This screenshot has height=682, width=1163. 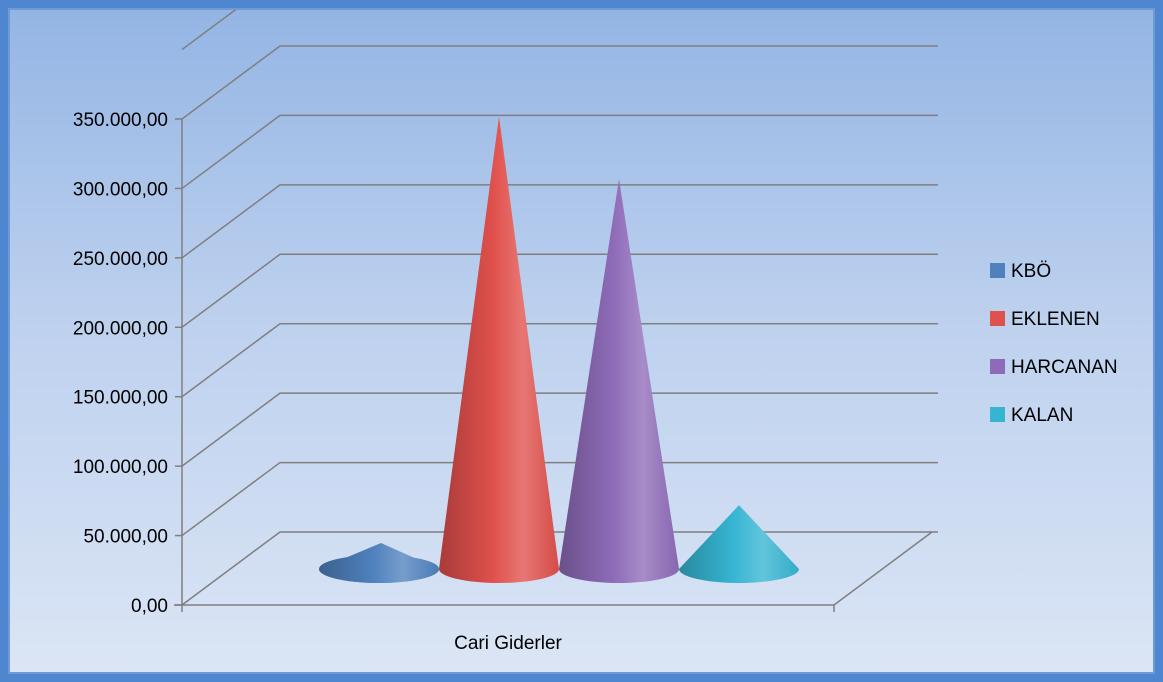 What do you see at coordinates (120, 259) in the screenshot?
I see `y-tick-label: 250.000,00` at bounding box center [120, 259].